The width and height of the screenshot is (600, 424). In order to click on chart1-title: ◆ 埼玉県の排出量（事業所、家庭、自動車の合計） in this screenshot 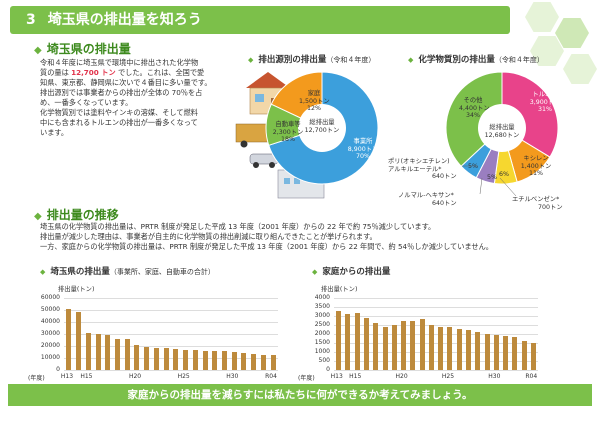, I will do `click(127, 272)`.